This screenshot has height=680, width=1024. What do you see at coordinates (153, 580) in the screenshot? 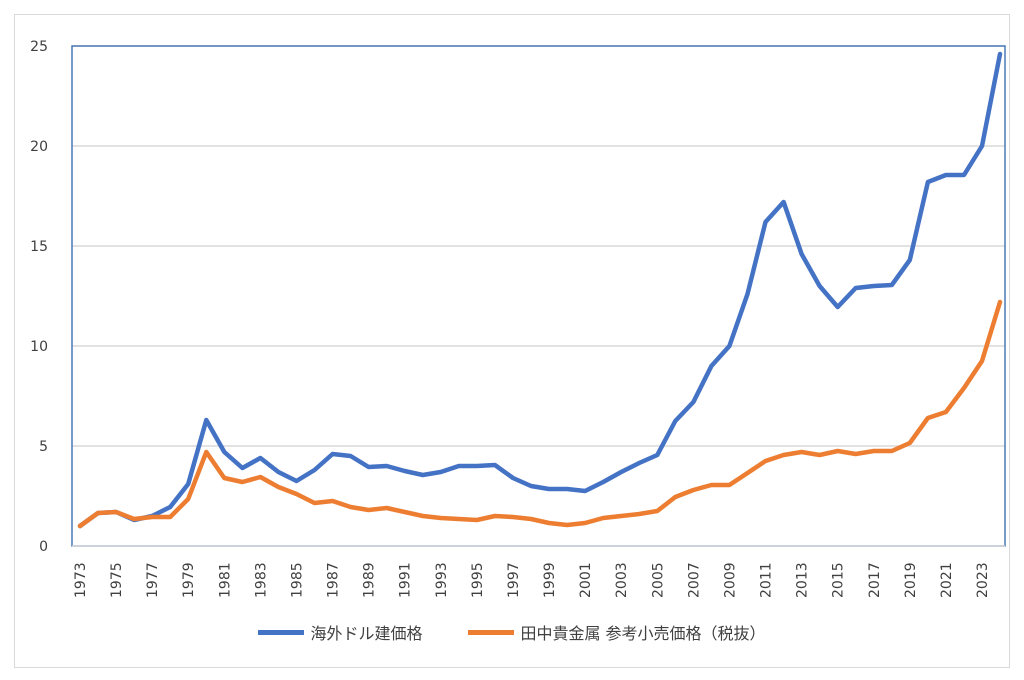
I see `x-tick-label: 1977` at bounding box center [153, 580].